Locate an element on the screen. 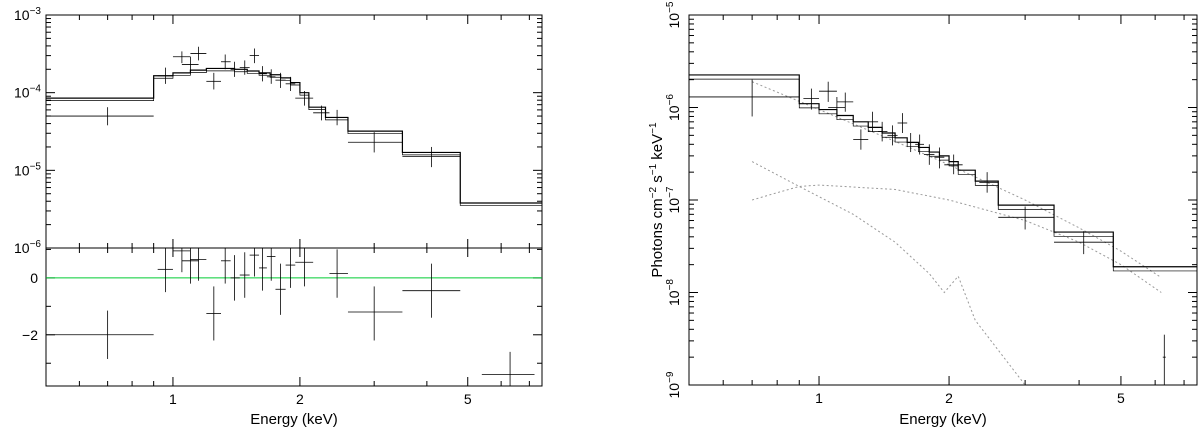 Image resolution: width=1200 pixels, height=431 pixels. left-bottom-xtick-label: 1 is located at coordinates (173, 399).